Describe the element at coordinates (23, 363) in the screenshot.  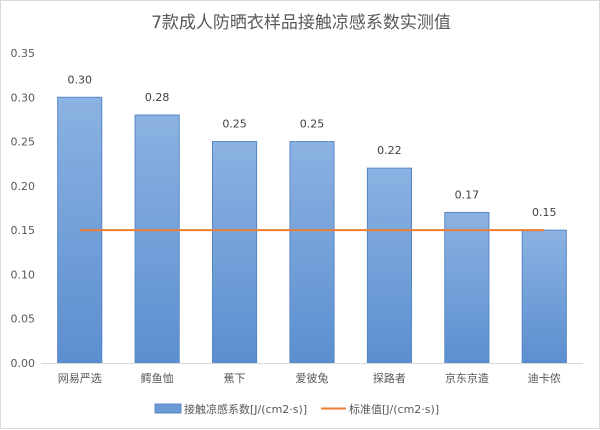
I see `y-tick-label: 0.00` at that location.